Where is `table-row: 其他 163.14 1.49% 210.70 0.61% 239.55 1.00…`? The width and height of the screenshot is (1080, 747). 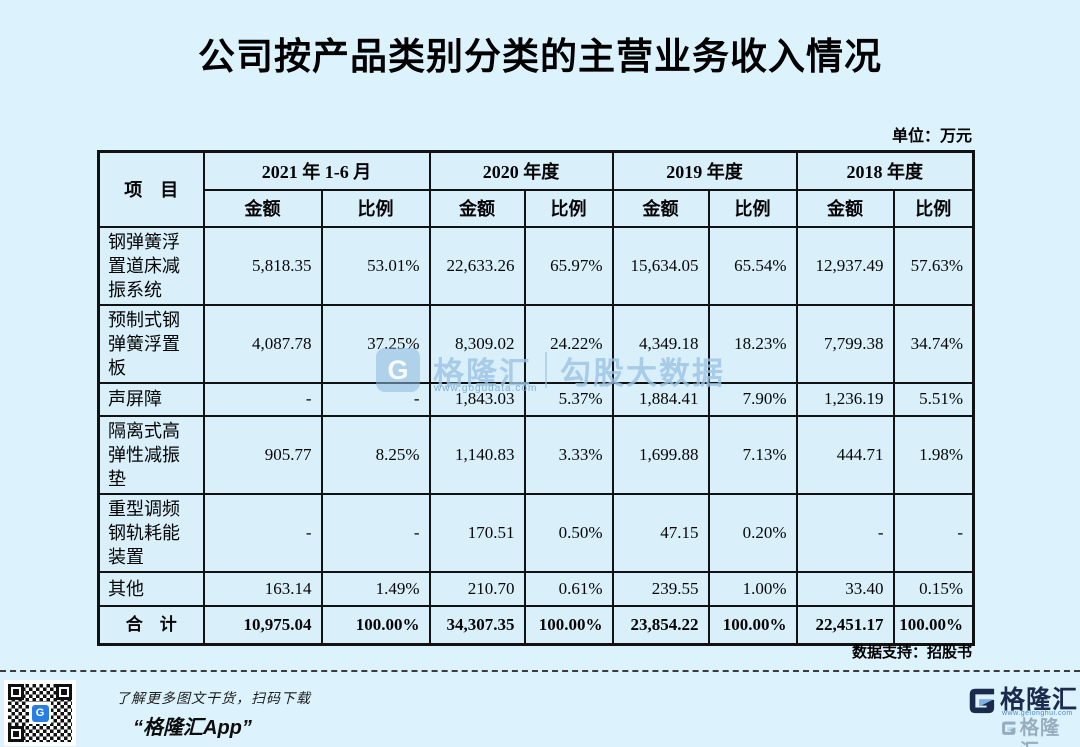 table-row: 其他 163.14 1.49% 210.70 0.61% 239.55 1.00… is located at coordinates (536, 588).